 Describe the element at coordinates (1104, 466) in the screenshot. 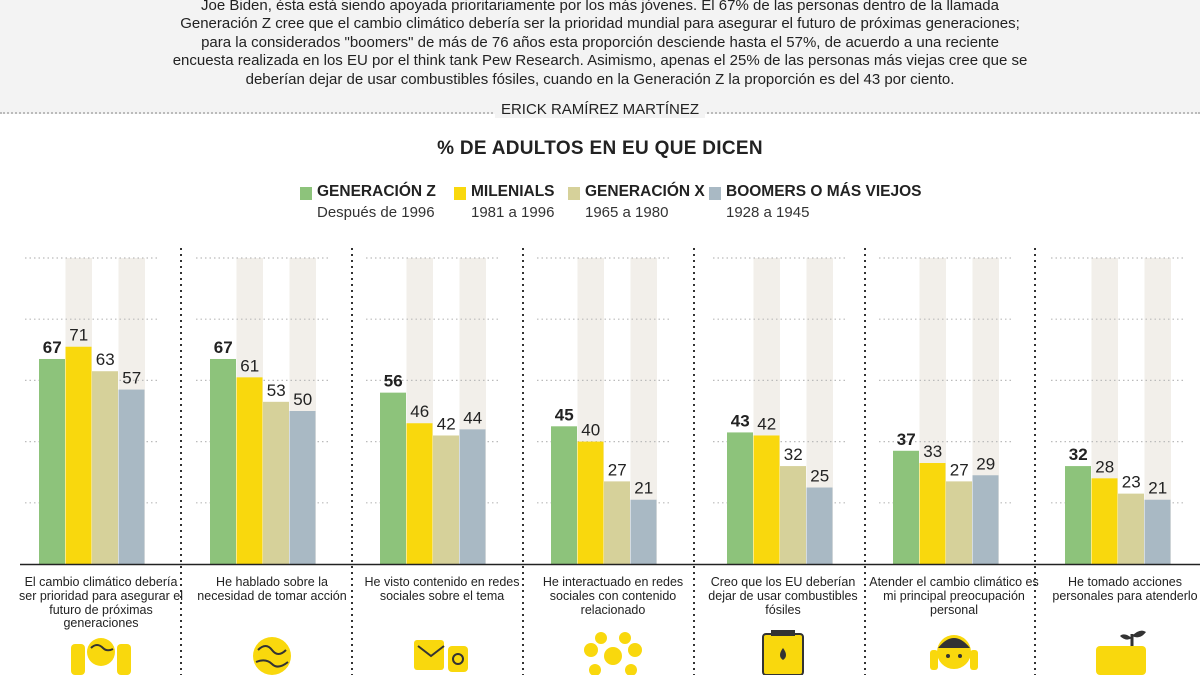

I see `data-label: 28` at that location.